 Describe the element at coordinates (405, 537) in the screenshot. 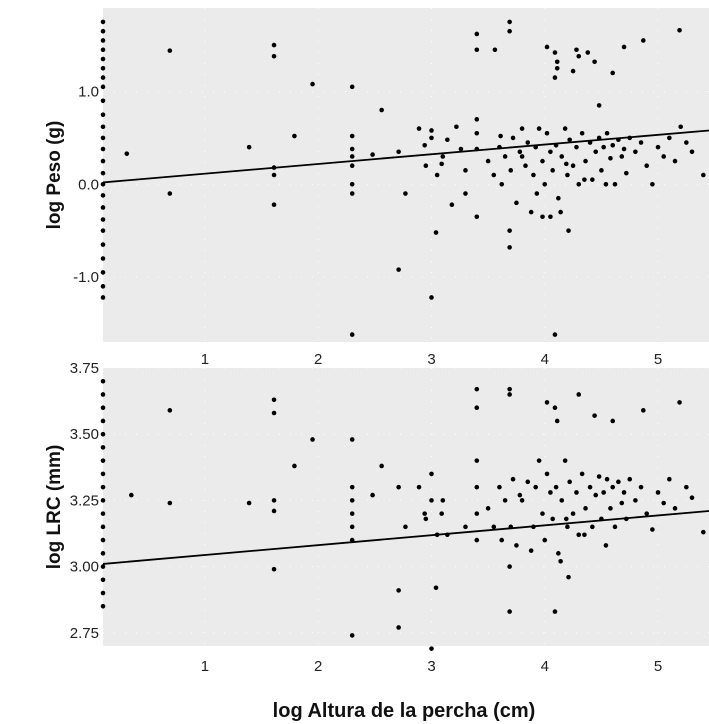

I see `regression-line-lrc` at that location.